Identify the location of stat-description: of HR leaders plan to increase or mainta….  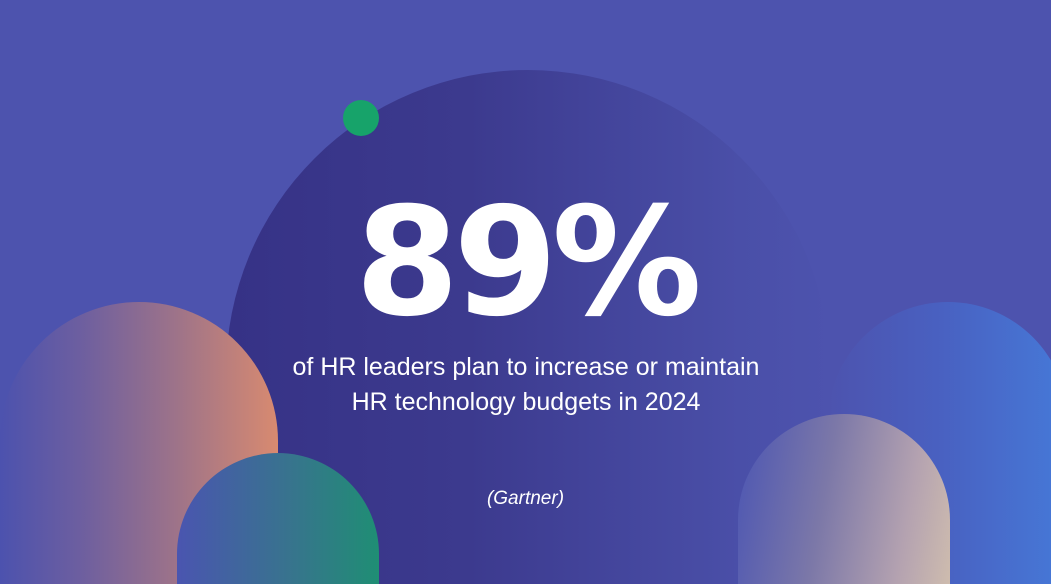
(526, 384).